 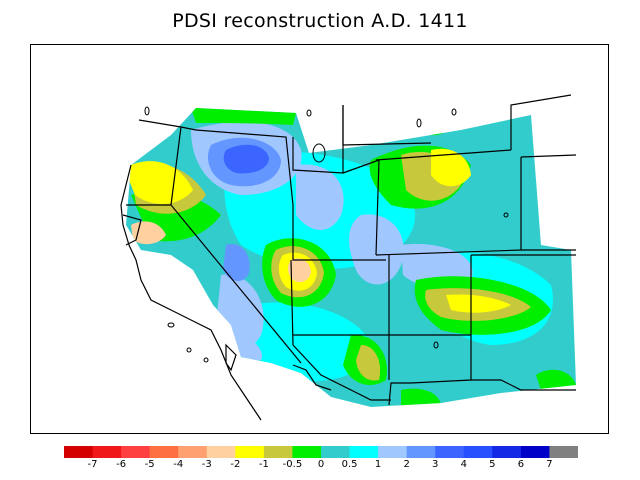 I want to click on legend-tick-label: 5, so click(x=492, y=464).